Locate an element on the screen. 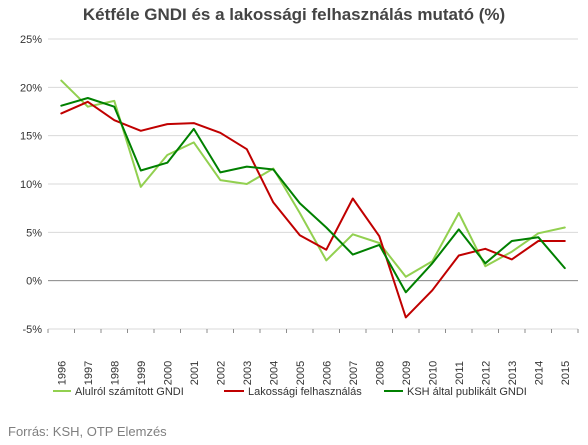 The width and height of the screenshot is (588, 445). x-tick-label: 2005 is located at coordinates (301, 373).